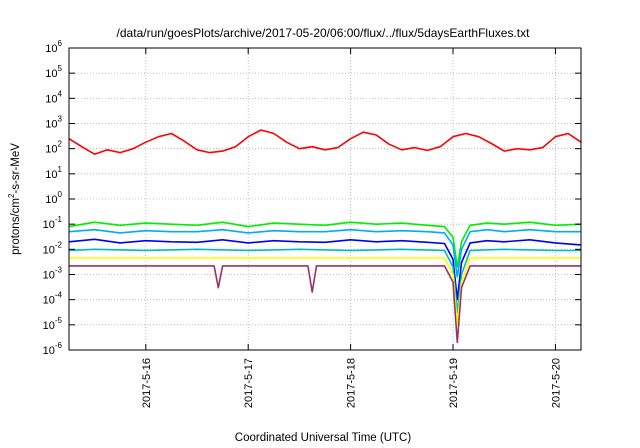 Image resolution: width=640 pixels, height=448 pixels. I want to click on y-tick-label: 10⁰, so click(53, 198).